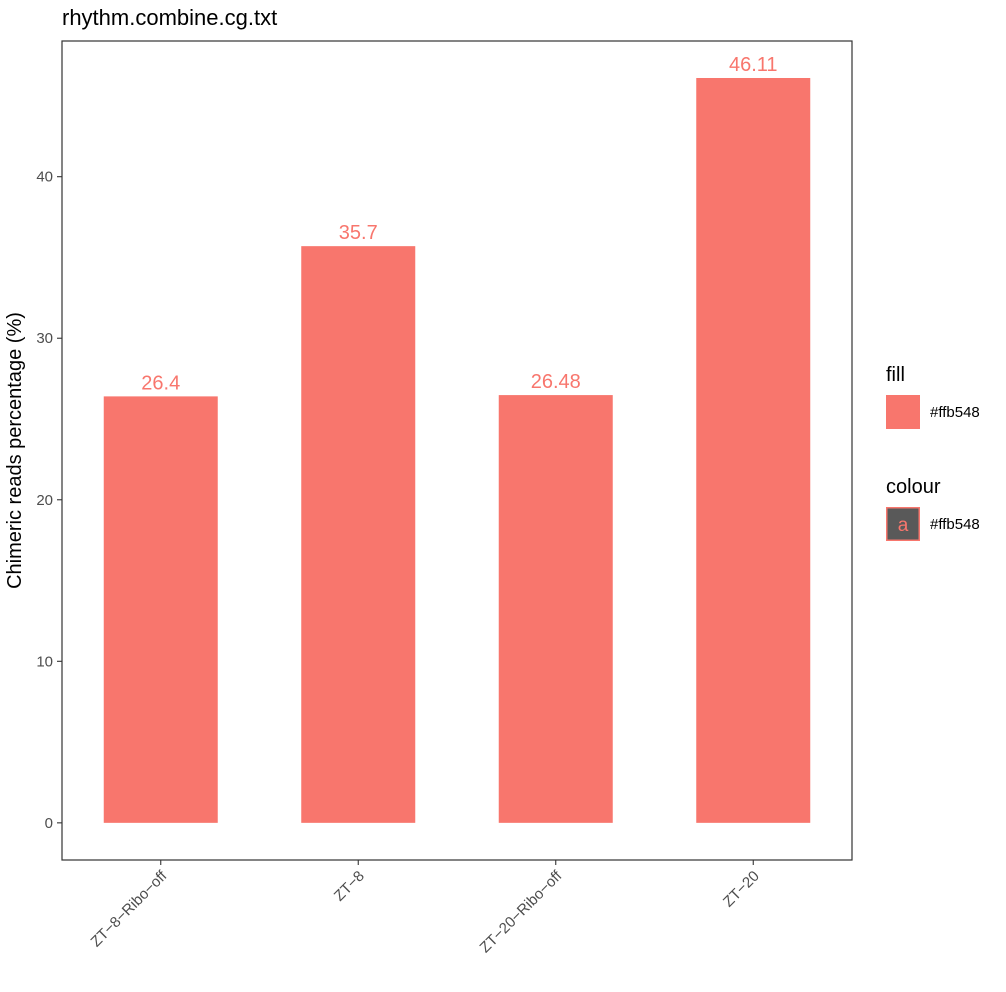  I want to click on legend-title: fill, so click(895, 375).